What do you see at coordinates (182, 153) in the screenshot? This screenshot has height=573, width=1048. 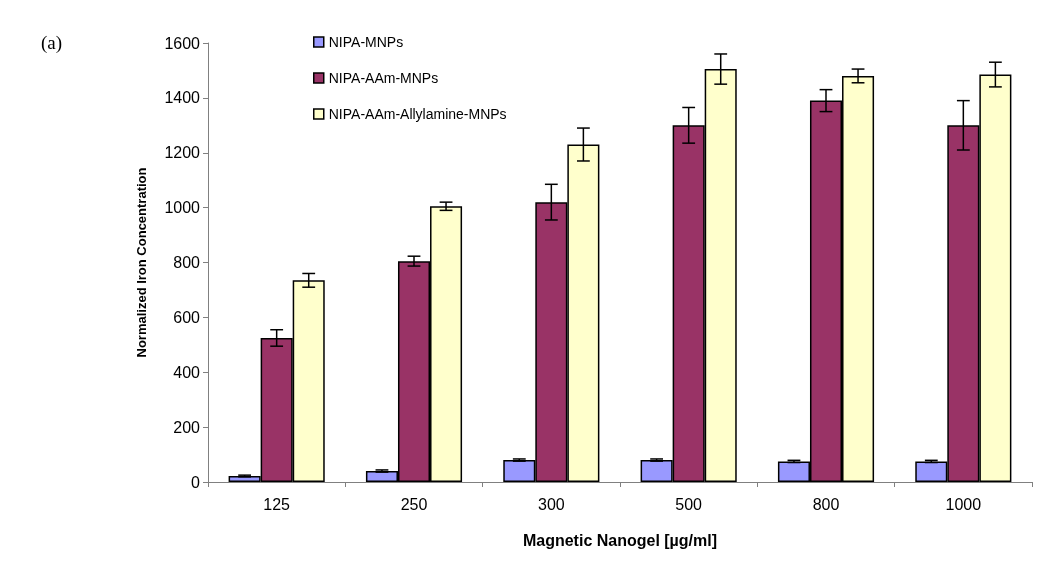 I see `y-tick-label: 1200` at bounding box center [182, 153].